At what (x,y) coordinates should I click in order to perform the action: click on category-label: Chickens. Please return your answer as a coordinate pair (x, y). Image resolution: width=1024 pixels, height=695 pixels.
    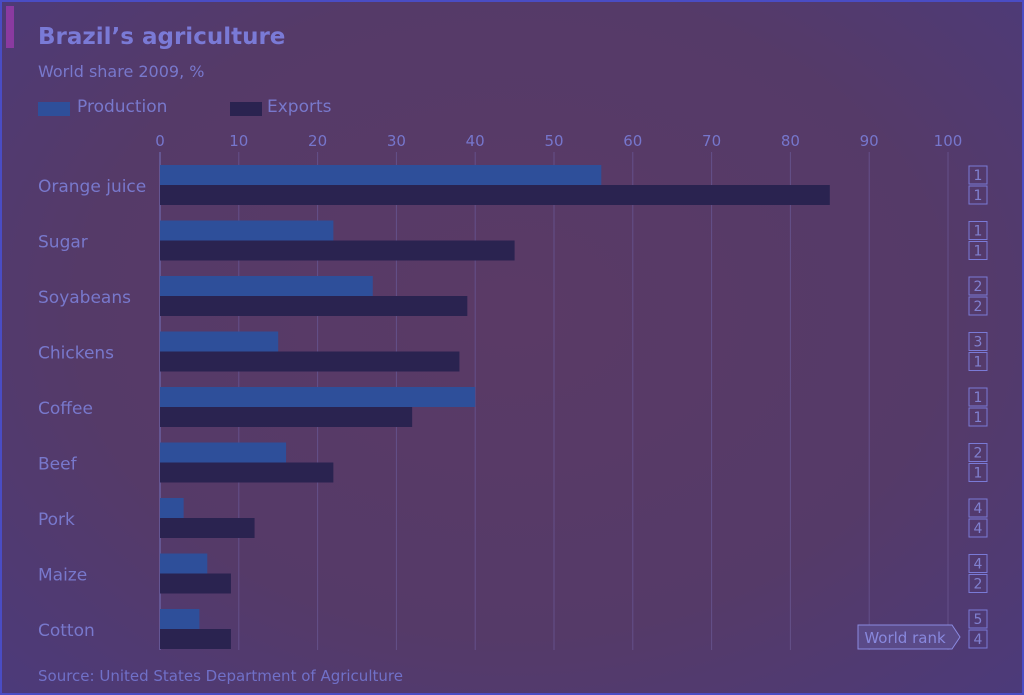
    Looking at the image, I should click on (76, 354).